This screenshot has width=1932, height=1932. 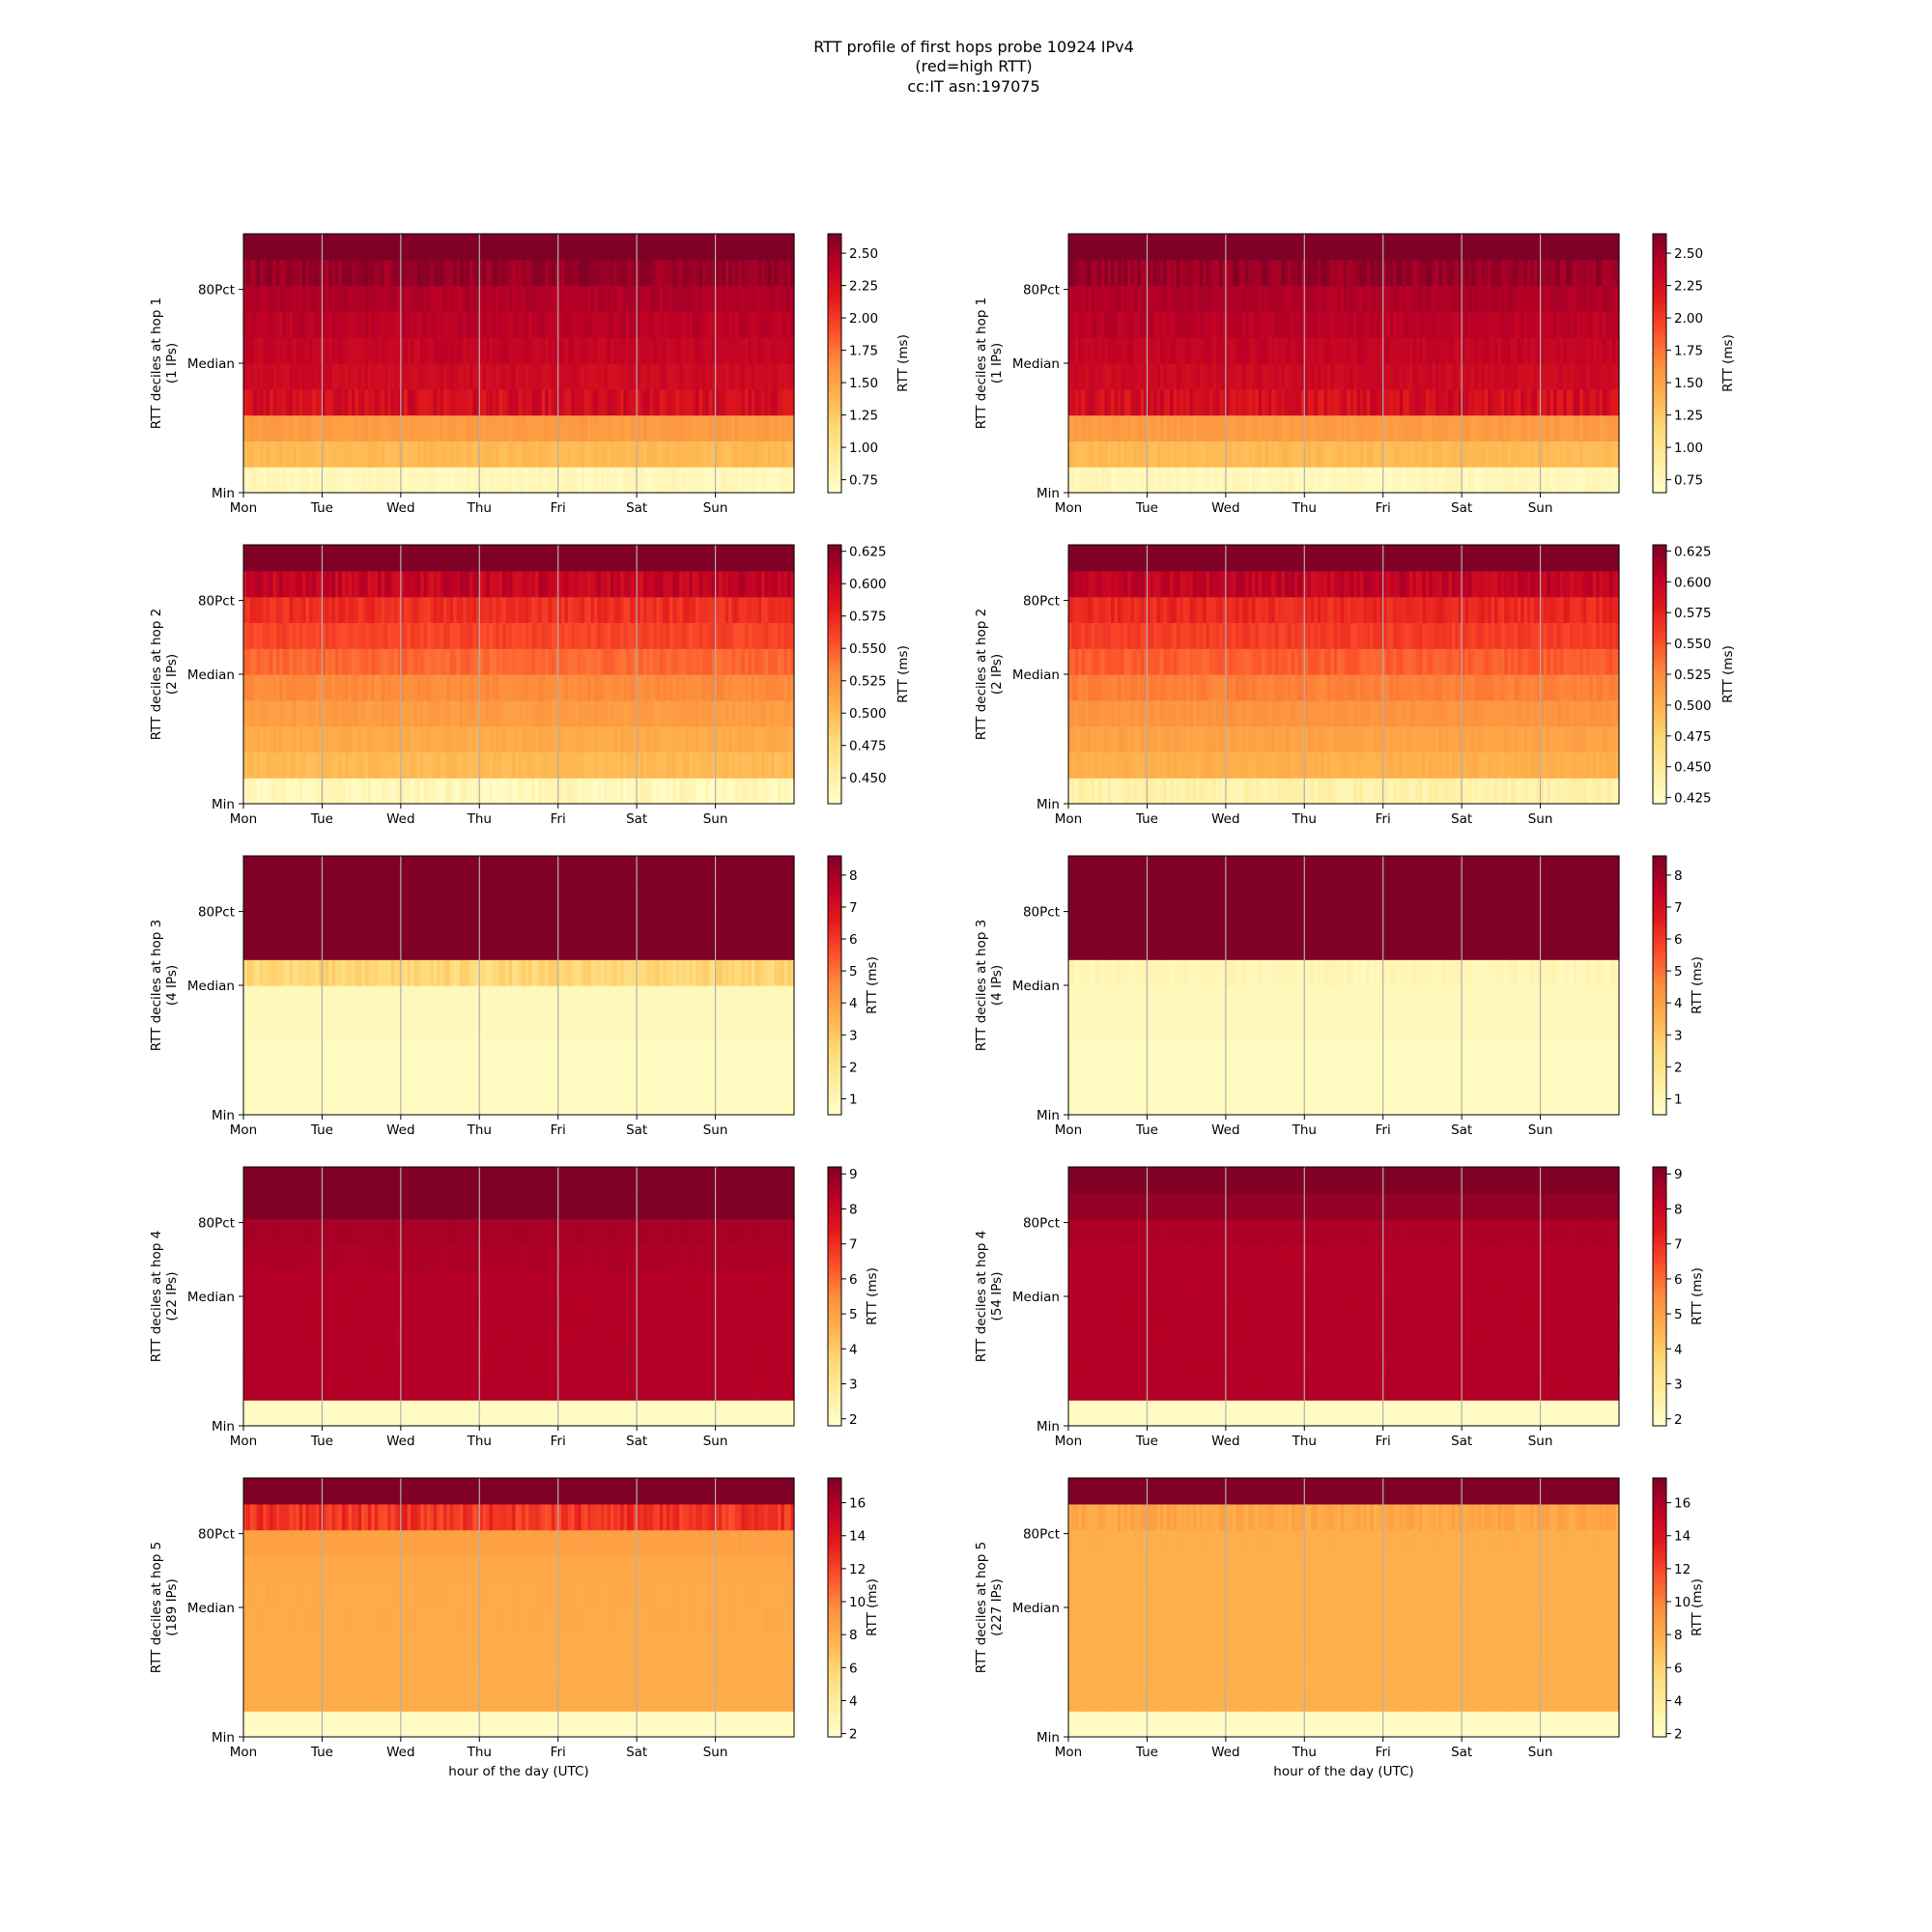 What do you see at coordinates (1146, 508) in the screenshot?
I see `x-tick-label-tue: Tue` at bounding box center [1146, 508].